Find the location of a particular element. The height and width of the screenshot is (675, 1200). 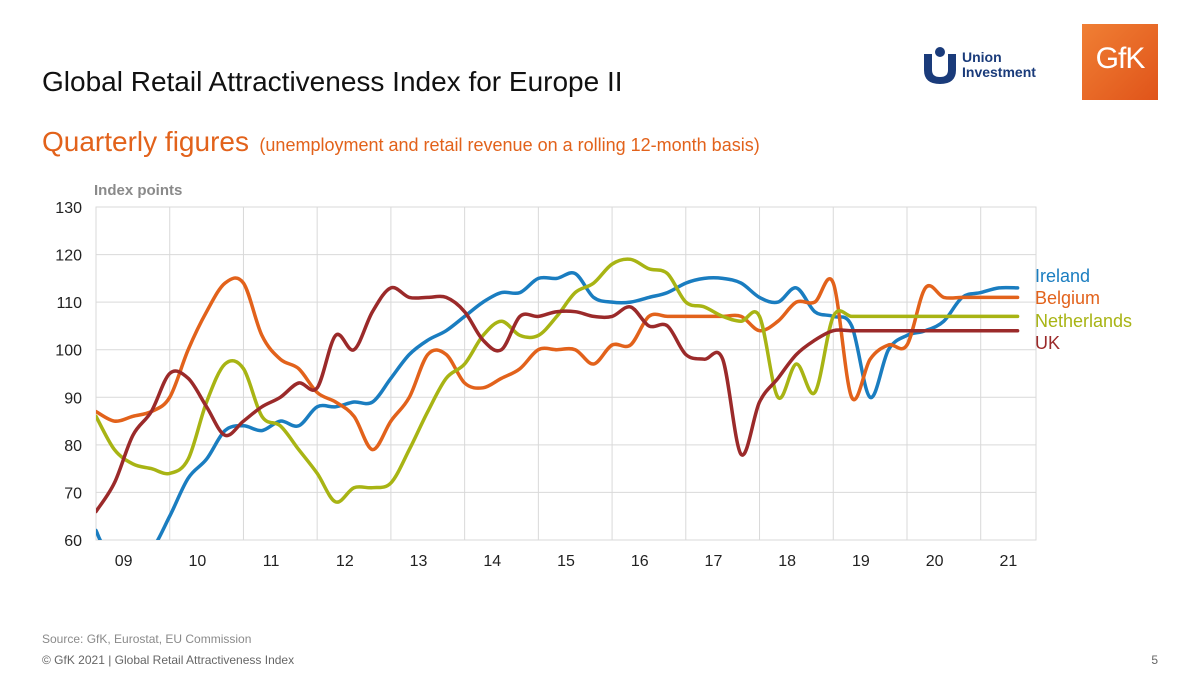

legend-label-ireland: Ireland is located at coordinates (1062, 276).